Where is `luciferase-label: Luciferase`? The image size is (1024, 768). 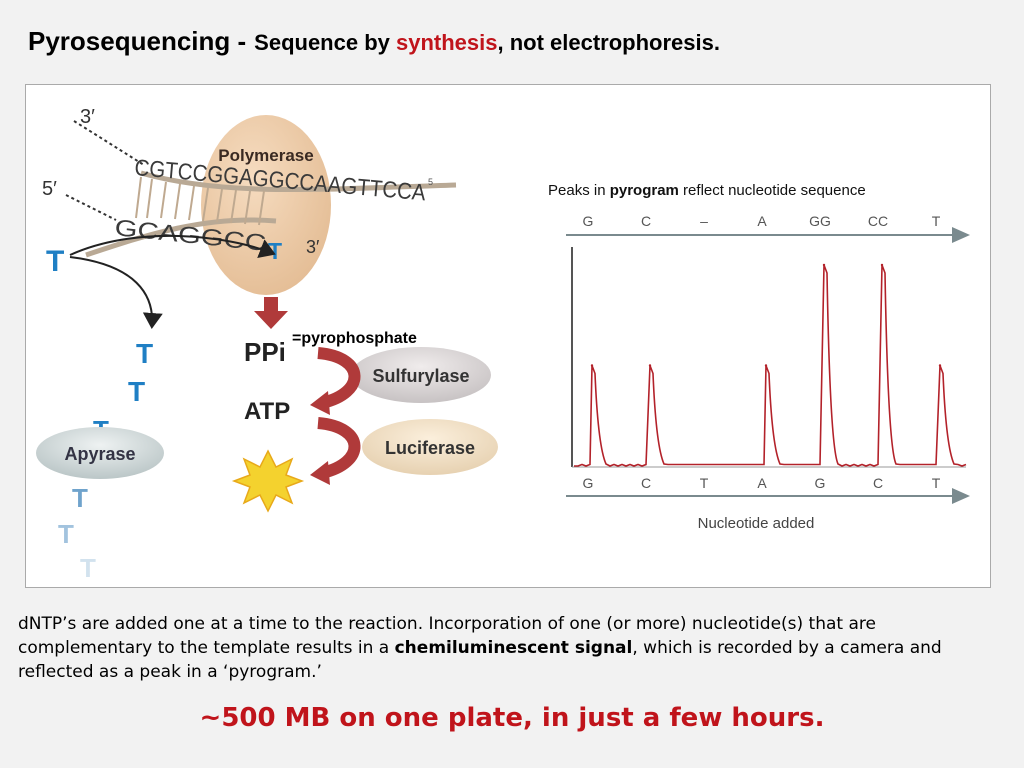 luciferase-label: Luciferase is located at coordinates (430, 448).